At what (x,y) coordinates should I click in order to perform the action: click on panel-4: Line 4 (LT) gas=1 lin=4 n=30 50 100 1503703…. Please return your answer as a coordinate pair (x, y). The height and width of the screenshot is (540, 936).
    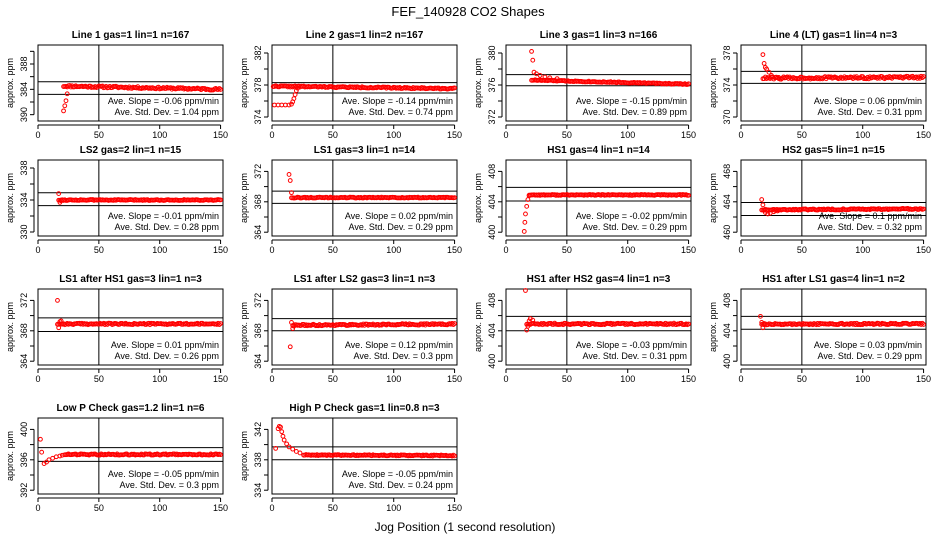
    Looking at the image, I should click on (819, 85).